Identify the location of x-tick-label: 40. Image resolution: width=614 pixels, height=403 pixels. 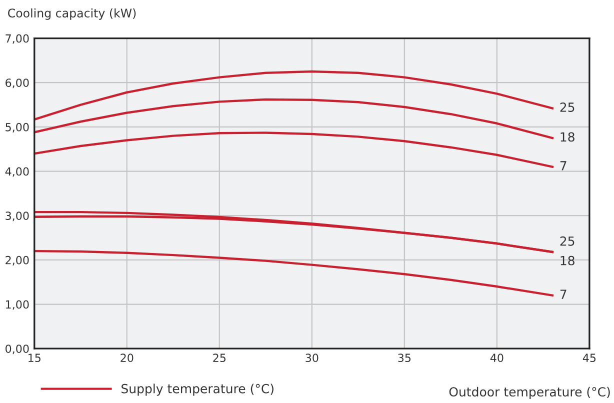
(497, 358).